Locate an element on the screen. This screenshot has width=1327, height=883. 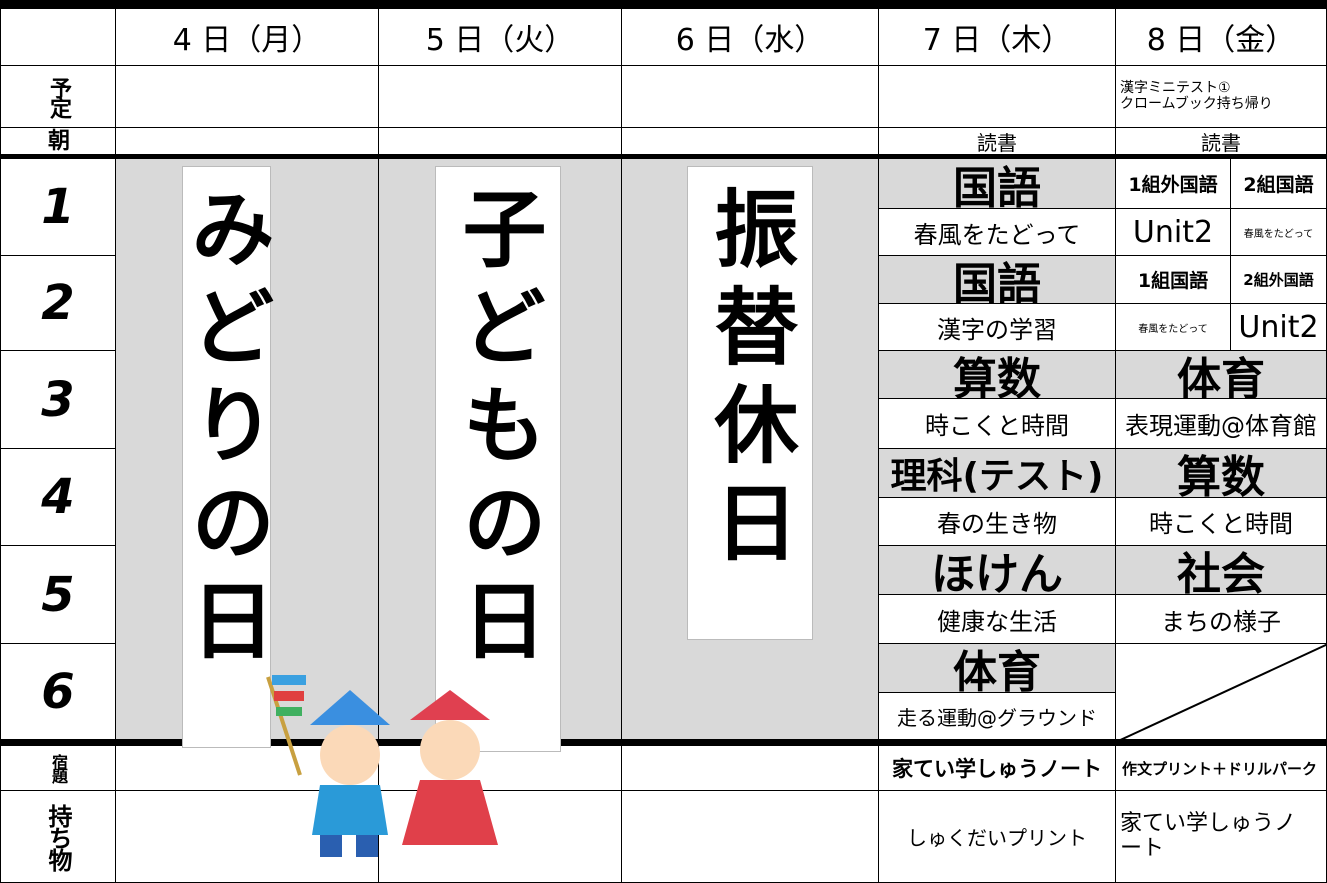
banner: みどりの日 is located at coordinates (226, 457).